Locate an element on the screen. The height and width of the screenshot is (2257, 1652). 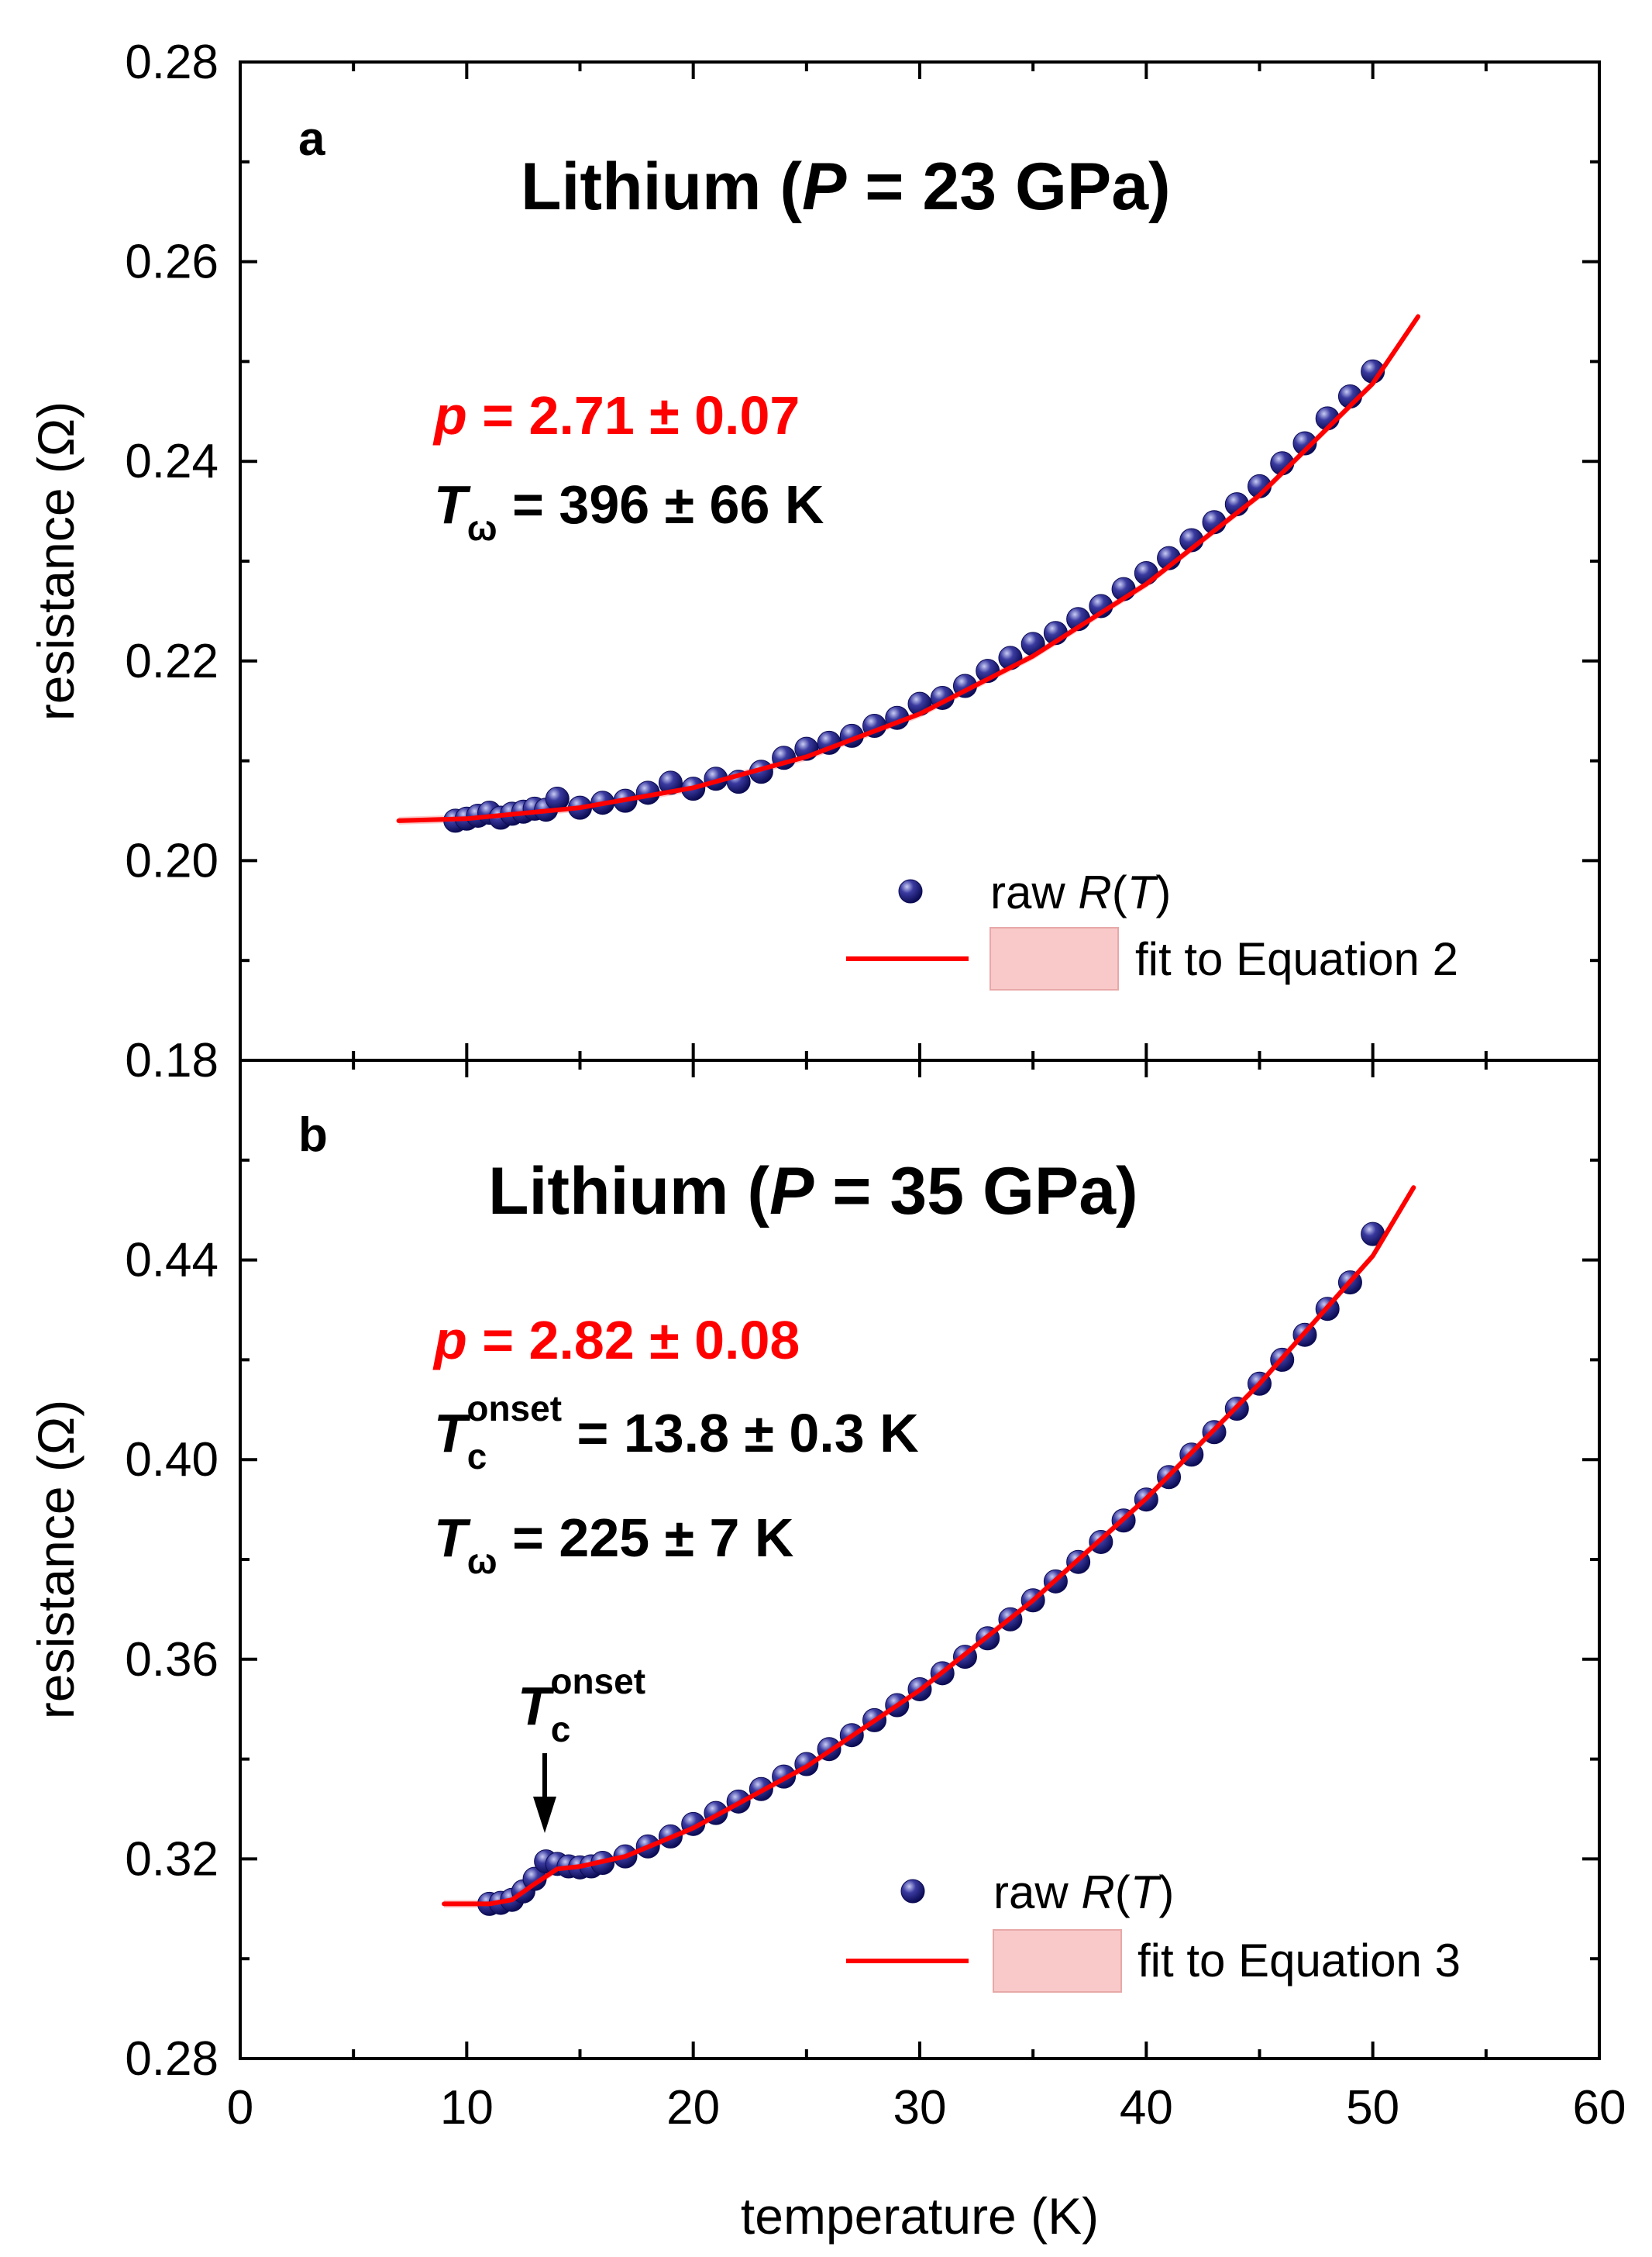
data-point is located at coordinates (1304, 443).